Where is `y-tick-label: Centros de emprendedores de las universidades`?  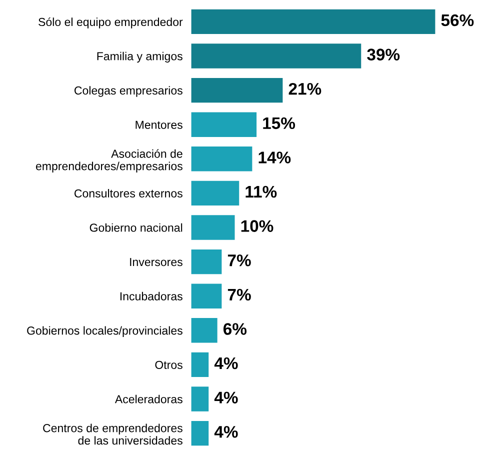
y-tick-label: Centros de emprendedores de las universidades is located at coordinates (112, 434).